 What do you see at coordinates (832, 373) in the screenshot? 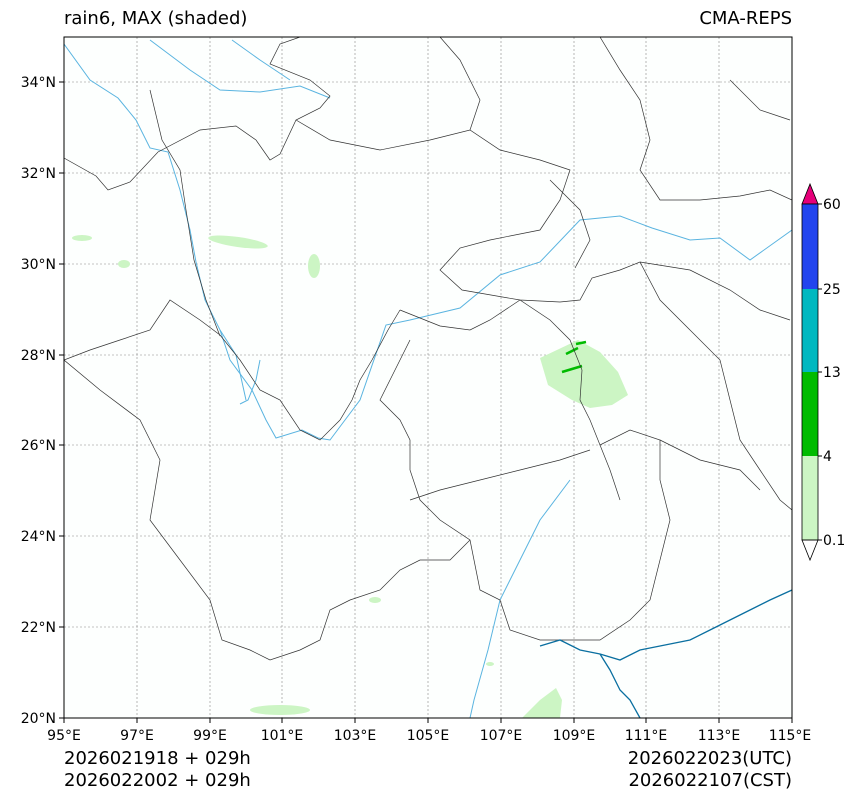
I see `colorbar-label: 13` at bounding box center [832, 373].